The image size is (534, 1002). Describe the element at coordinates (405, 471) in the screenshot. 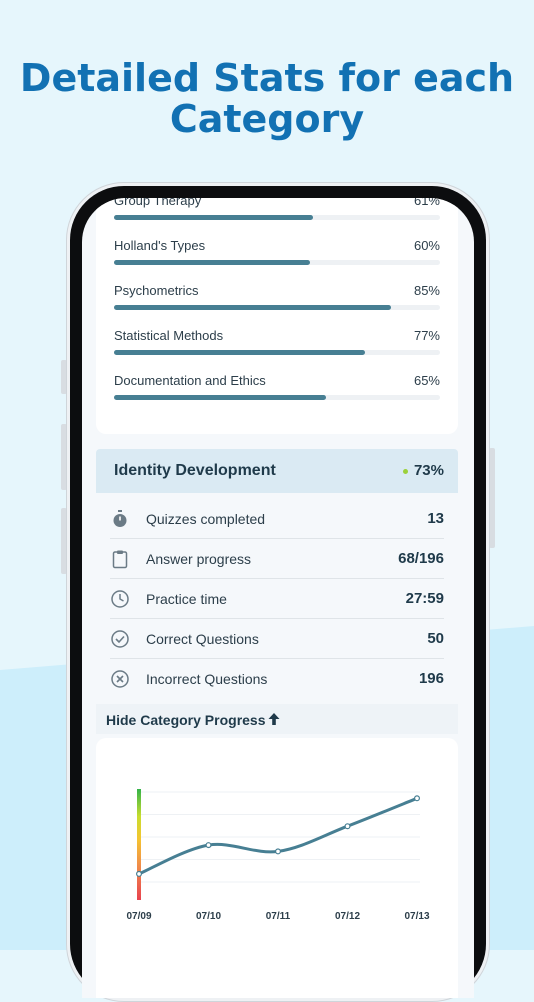

I see `status-indicator-dot` at that location.